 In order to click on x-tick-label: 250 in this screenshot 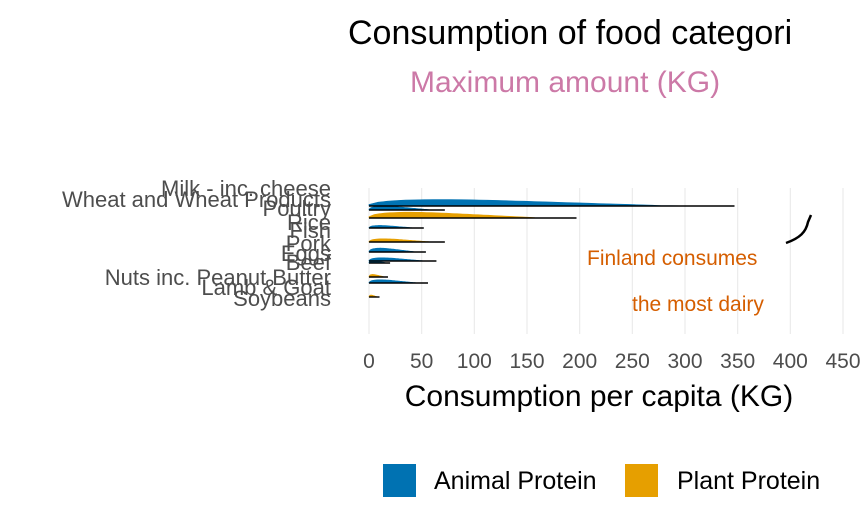, I will do `click(632, 361)`.